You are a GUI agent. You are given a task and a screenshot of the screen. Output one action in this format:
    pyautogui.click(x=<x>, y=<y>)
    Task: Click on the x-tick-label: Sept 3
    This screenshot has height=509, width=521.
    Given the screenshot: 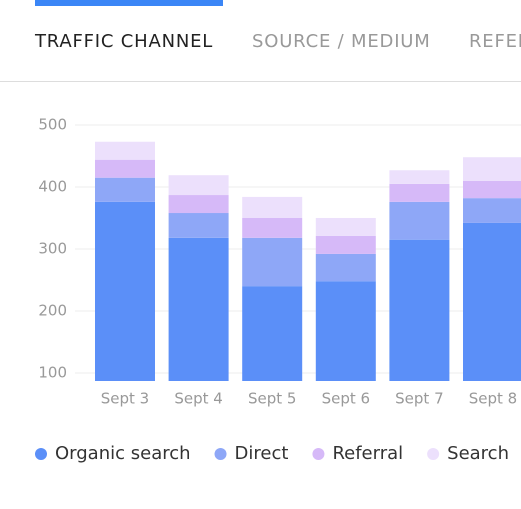 What is the action you would take?
    pyautogui.click(x=125, y=399)
    